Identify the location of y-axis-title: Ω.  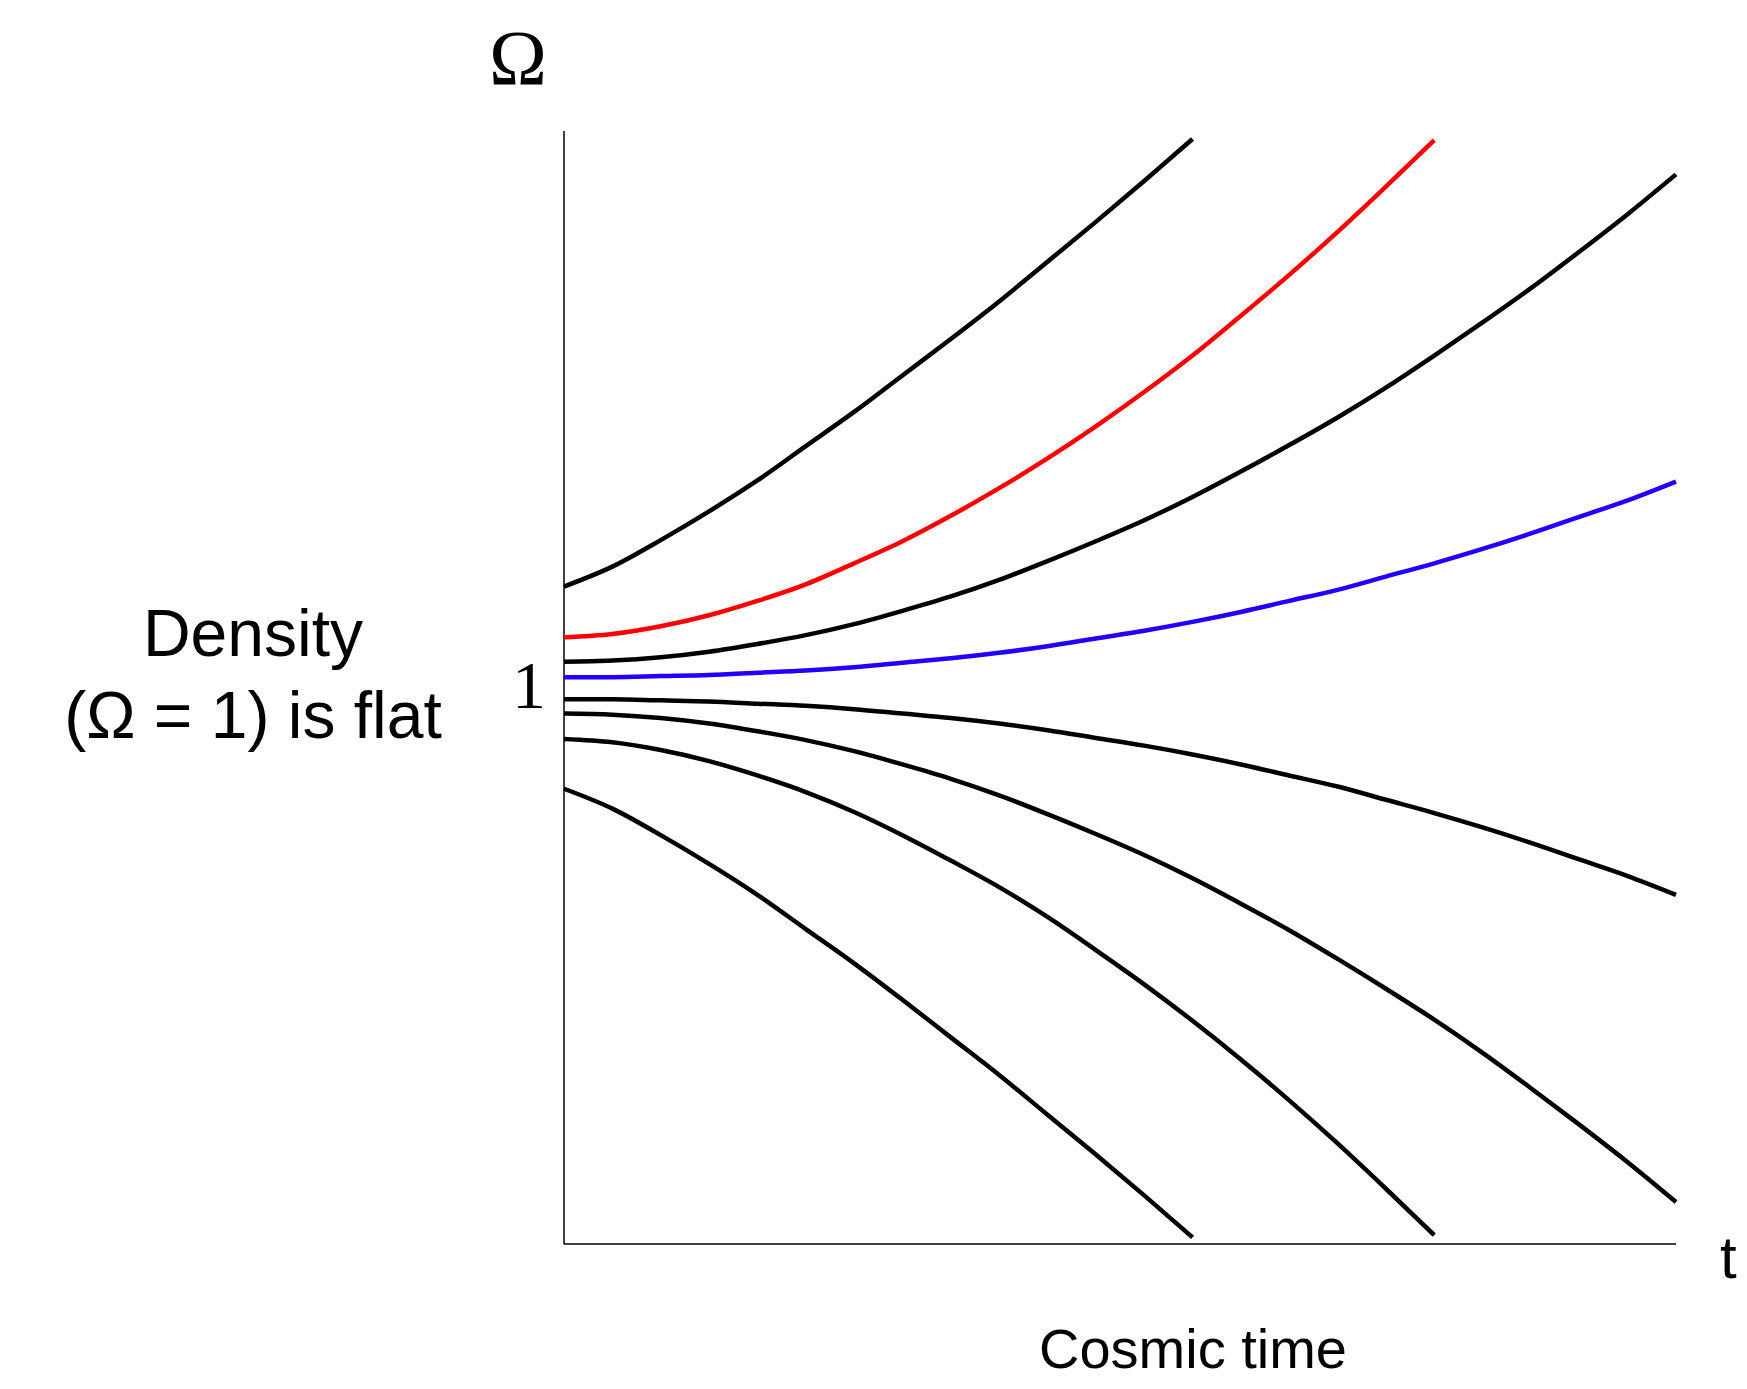
(518, 57).